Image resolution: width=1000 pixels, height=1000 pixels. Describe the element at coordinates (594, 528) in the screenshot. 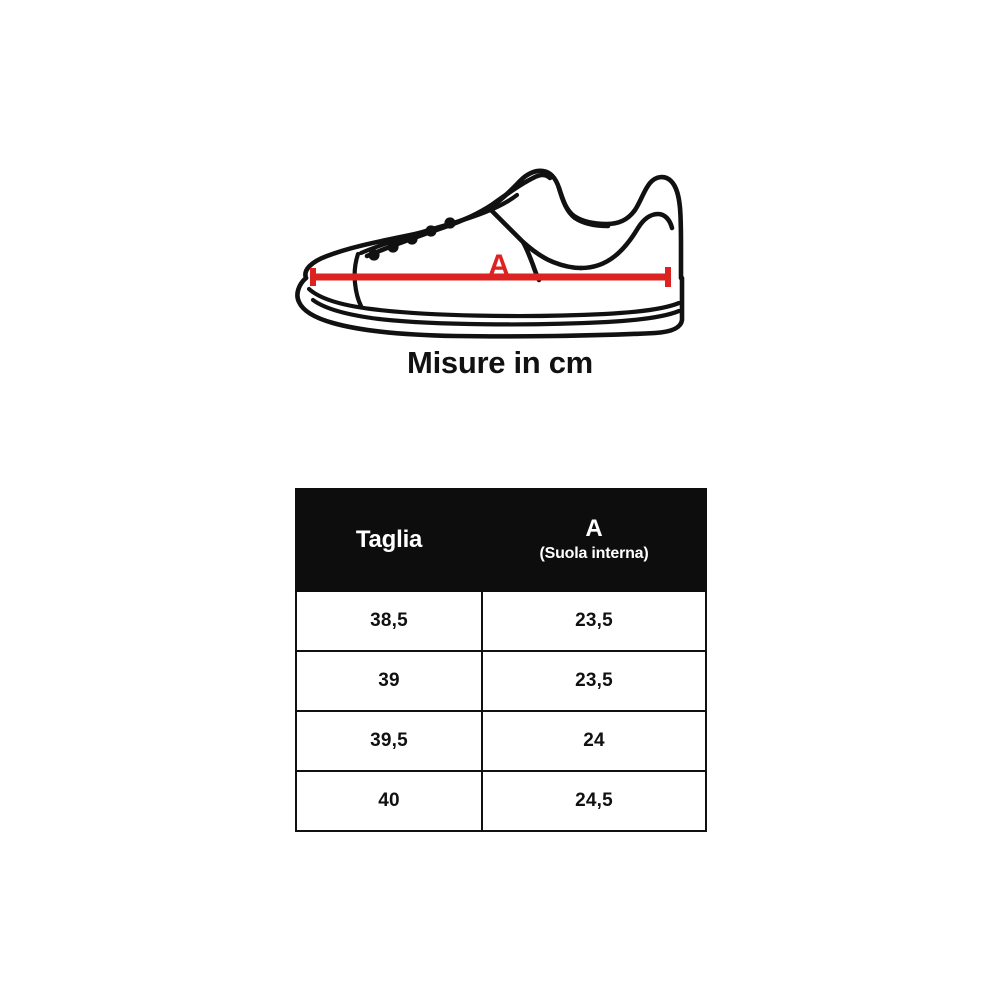

I see `column-header-a-label: A` at that location.